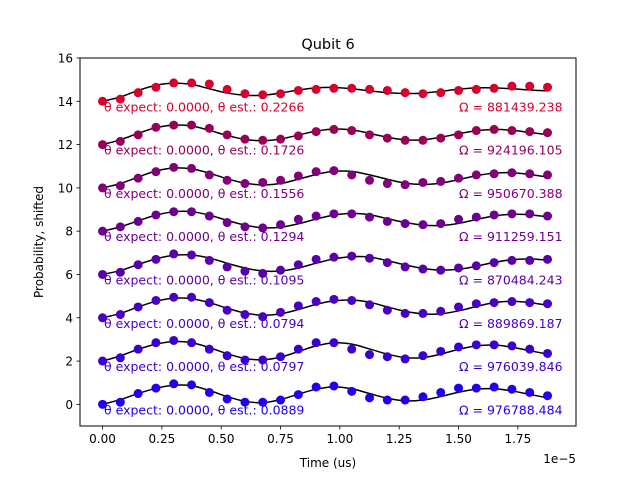  Describe the element at coordinates (511, 279) in the screenshot. I see `omega-annotation: Ω = 870484.243` at that location.